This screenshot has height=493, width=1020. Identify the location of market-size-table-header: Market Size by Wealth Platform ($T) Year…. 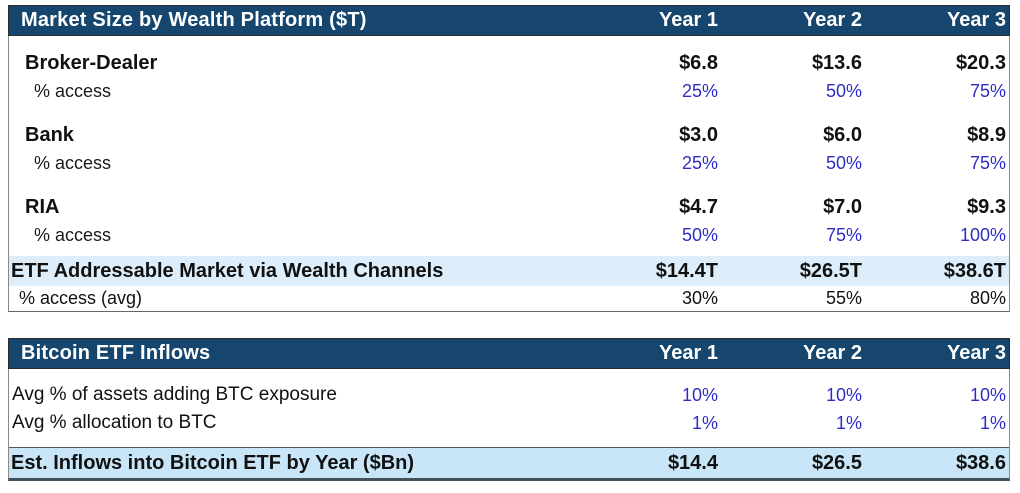
(509, 20).